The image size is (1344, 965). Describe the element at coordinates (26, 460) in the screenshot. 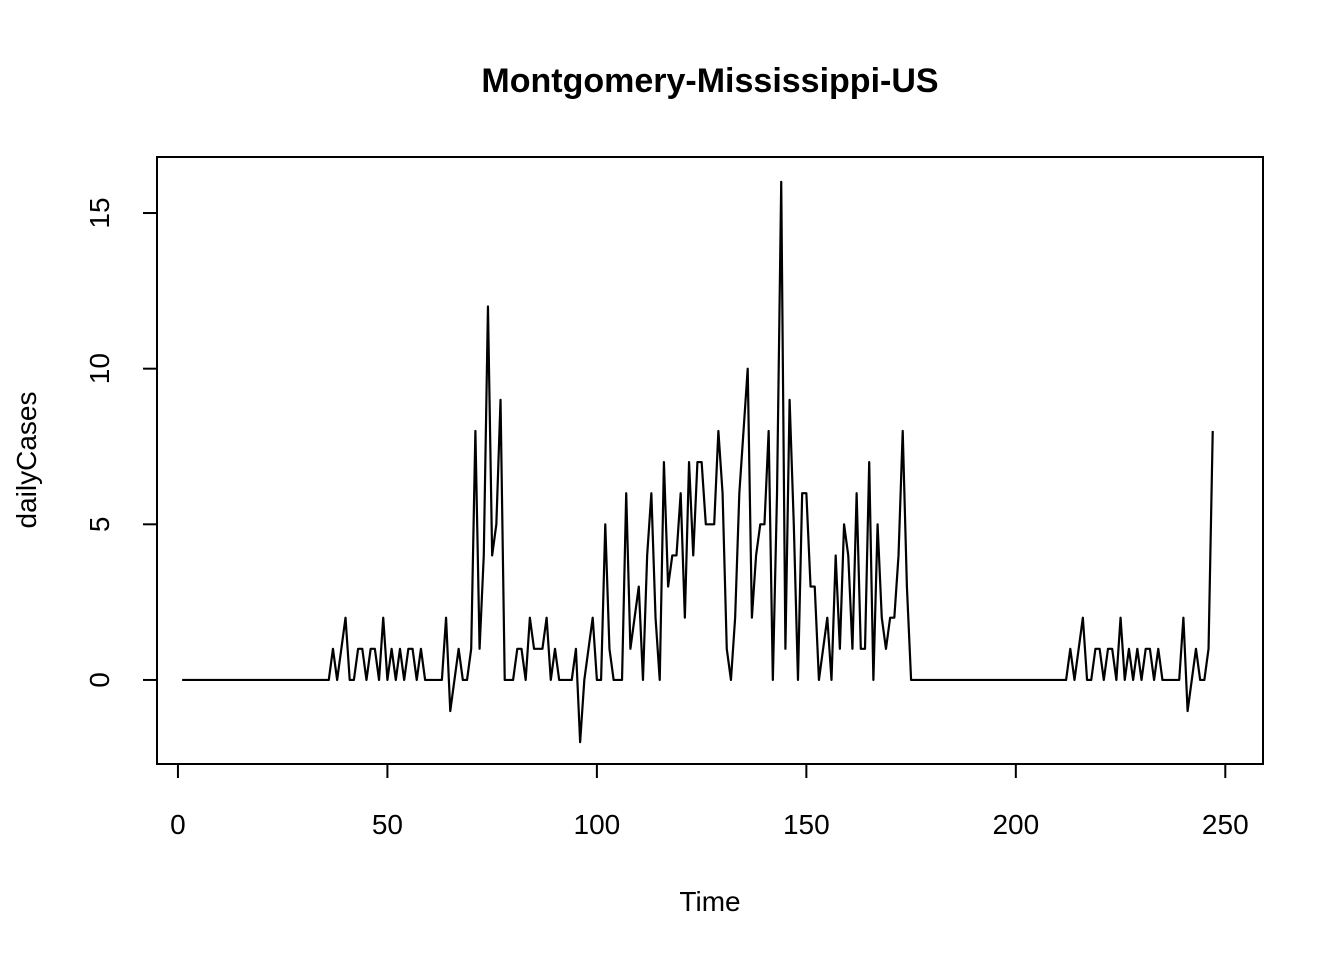

I see `y-axis-label: dailyCases` at that location.